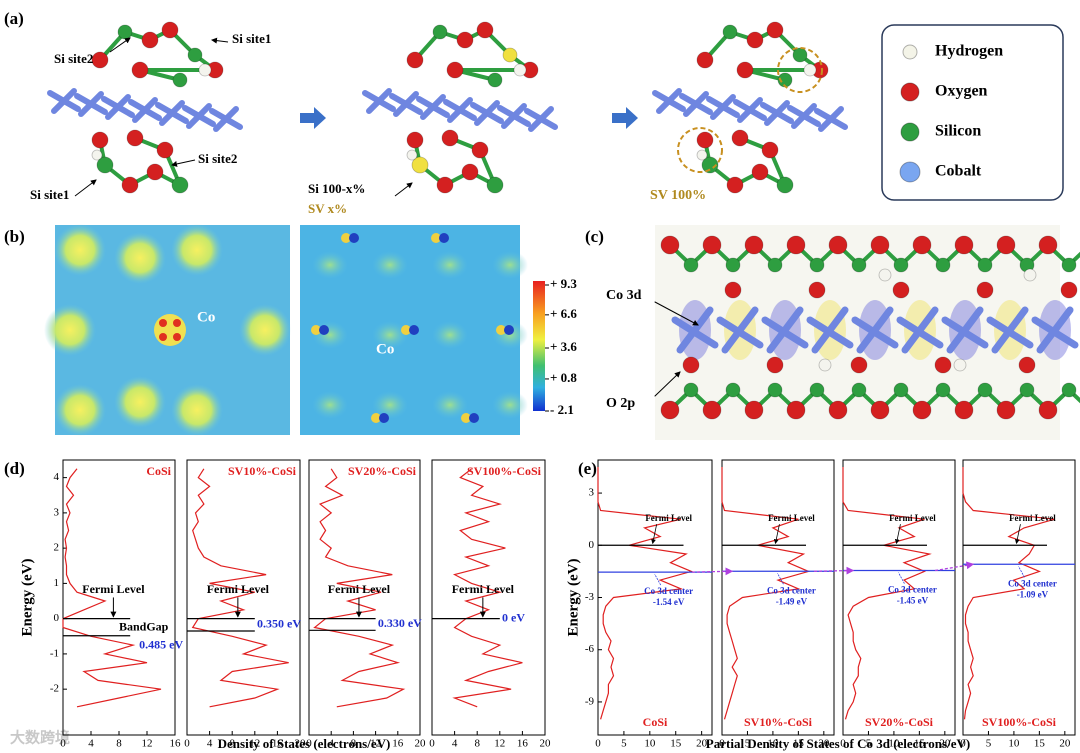 The width and height of the screenshot is (1080, 753). What do you see at coordinates (279, 624) in the screenshot?
I see `gap-value: 0.350 eV` at bounding box center [279, 624].